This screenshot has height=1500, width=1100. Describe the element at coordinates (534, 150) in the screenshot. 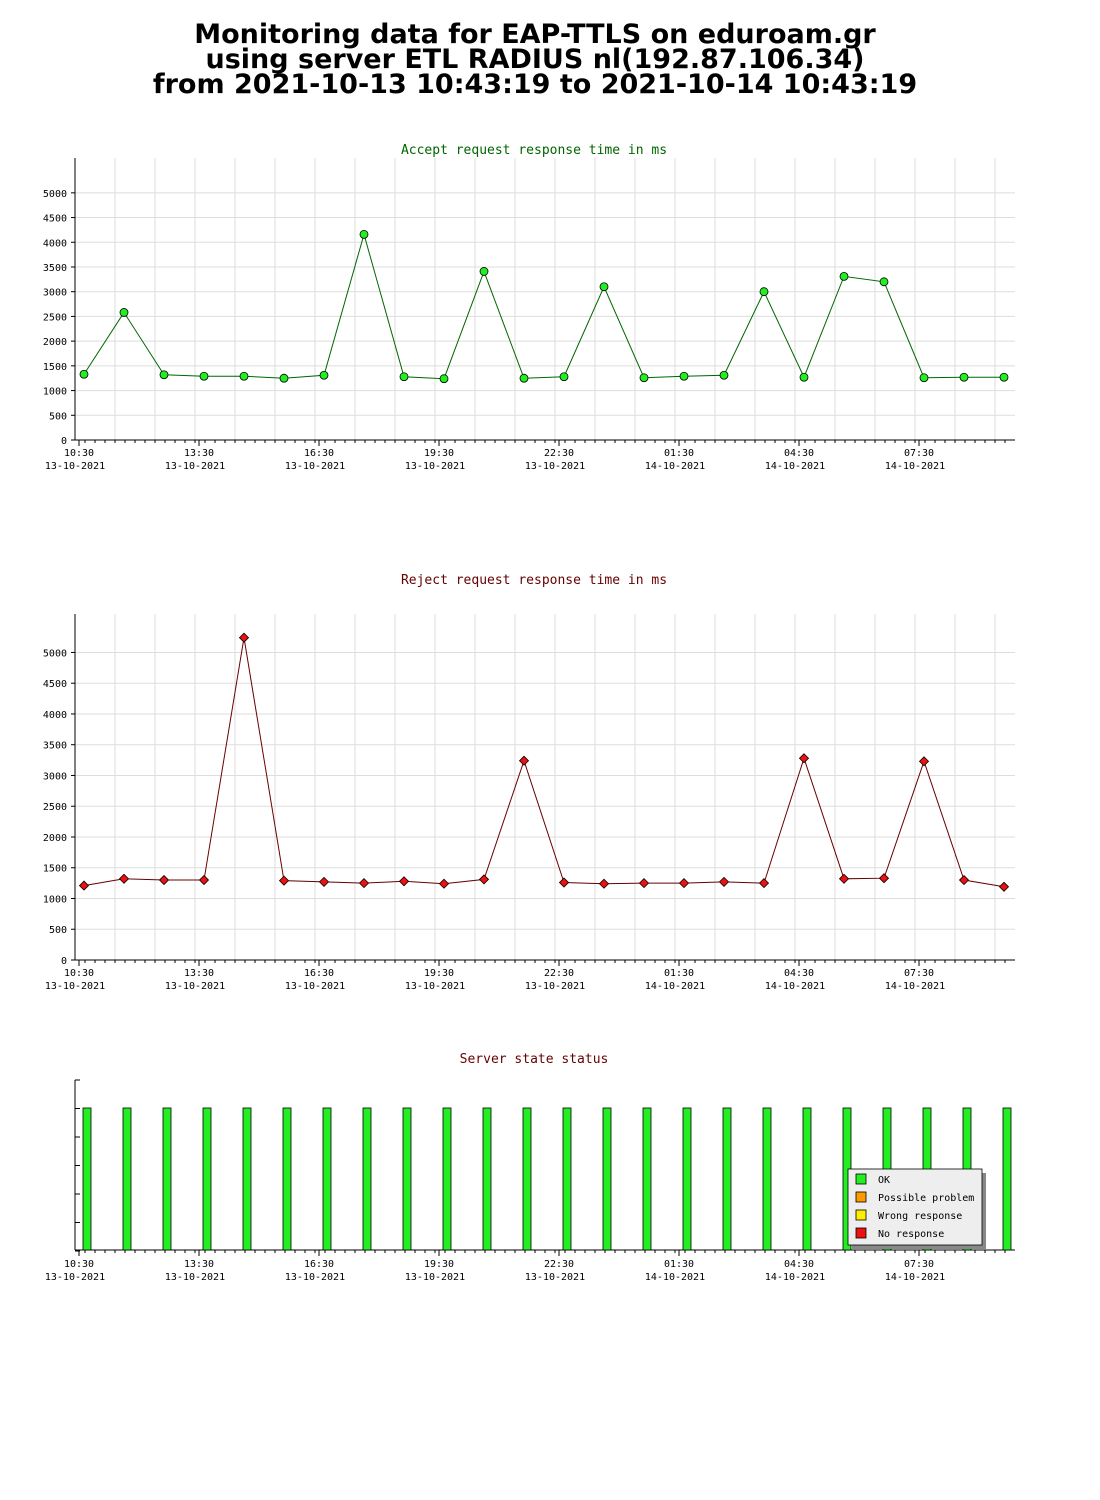

I see `chart-title: Accept request response time in ms` at that location.